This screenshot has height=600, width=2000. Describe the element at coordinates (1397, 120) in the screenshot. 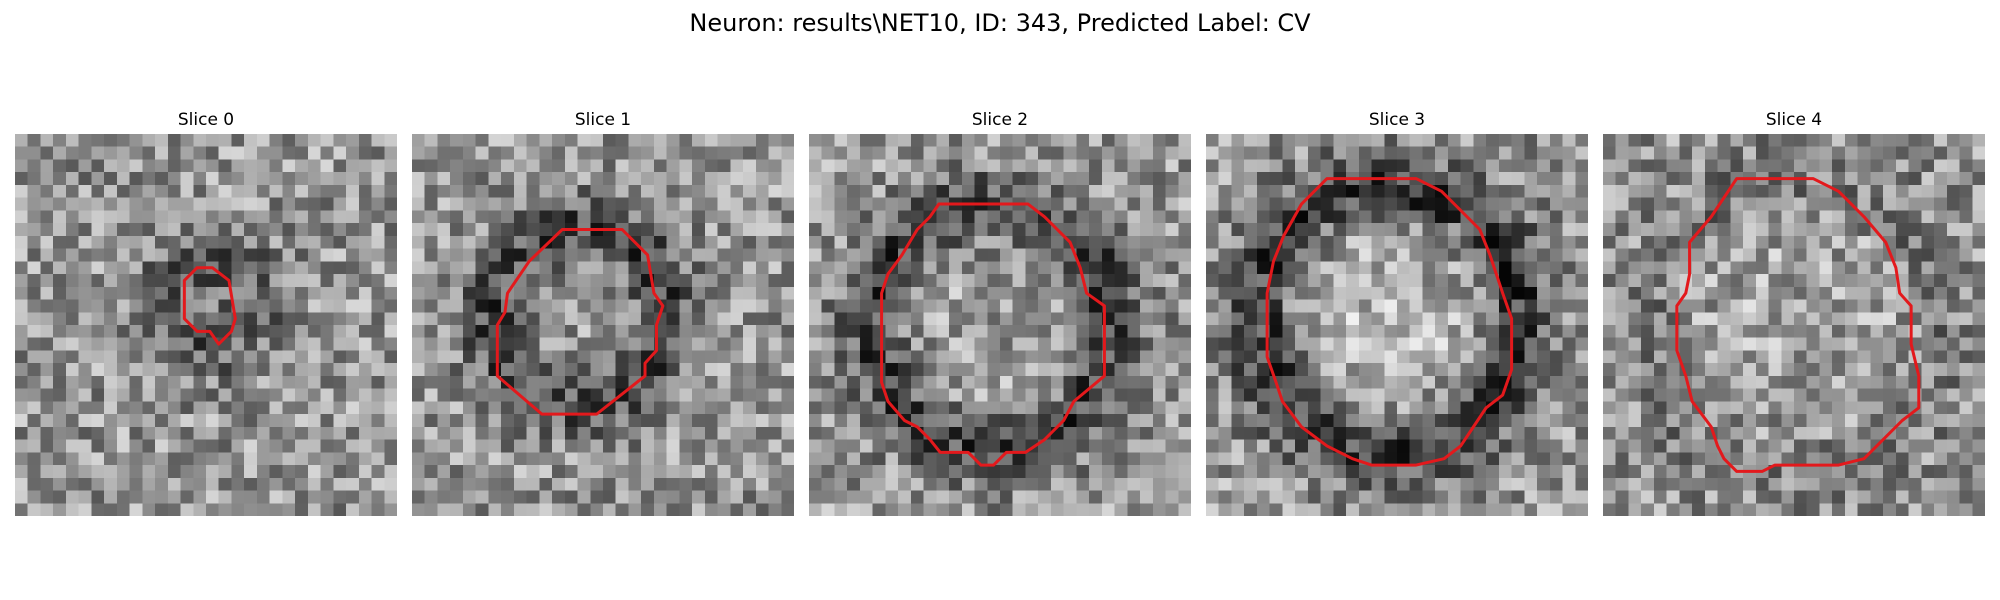

I see `slice-title-3: Slice 3` at that location.